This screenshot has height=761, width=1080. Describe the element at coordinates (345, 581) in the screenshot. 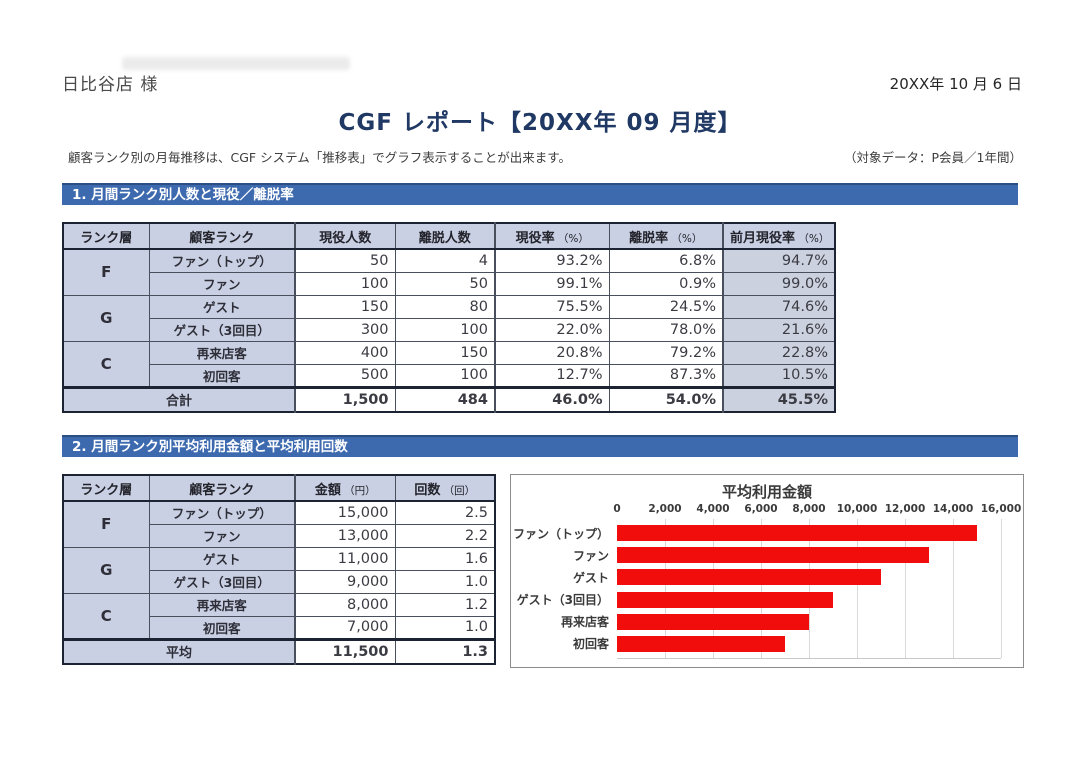

I see `amount-cell: 9,000` at that location.